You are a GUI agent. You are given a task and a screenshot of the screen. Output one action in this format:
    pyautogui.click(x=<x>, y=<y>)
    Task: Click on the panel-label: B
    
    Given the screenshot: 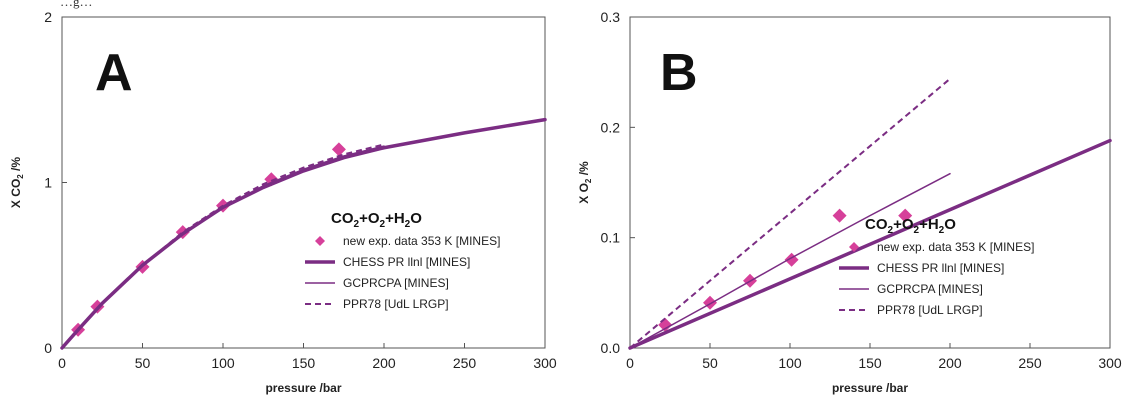 What is the action you would take?
    pyautogui.click(x=679, y=73)
    